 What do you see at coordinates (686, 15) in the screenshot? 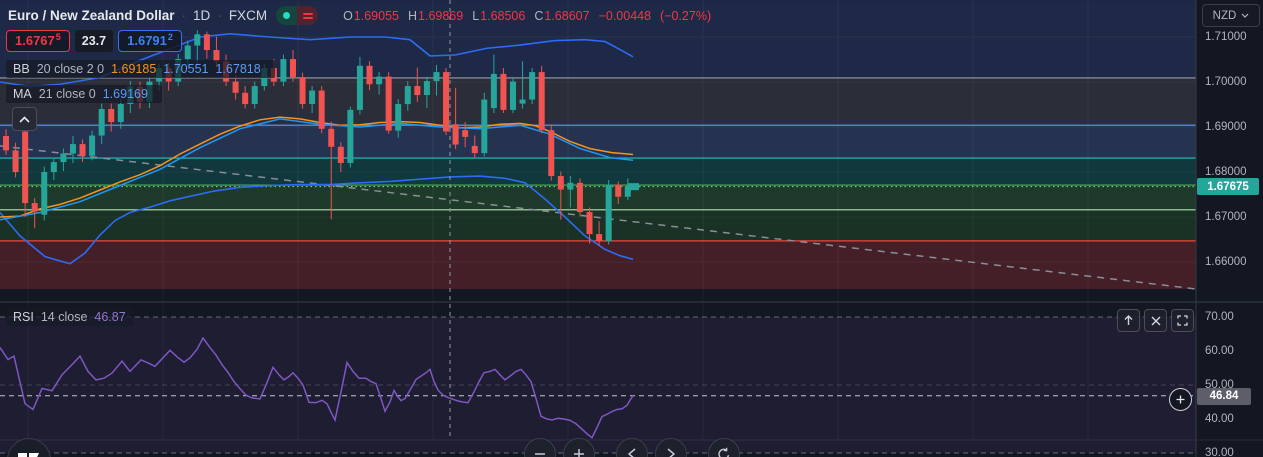
I see `change-percent: (−0.27%)` at bounding box center [686, 15].